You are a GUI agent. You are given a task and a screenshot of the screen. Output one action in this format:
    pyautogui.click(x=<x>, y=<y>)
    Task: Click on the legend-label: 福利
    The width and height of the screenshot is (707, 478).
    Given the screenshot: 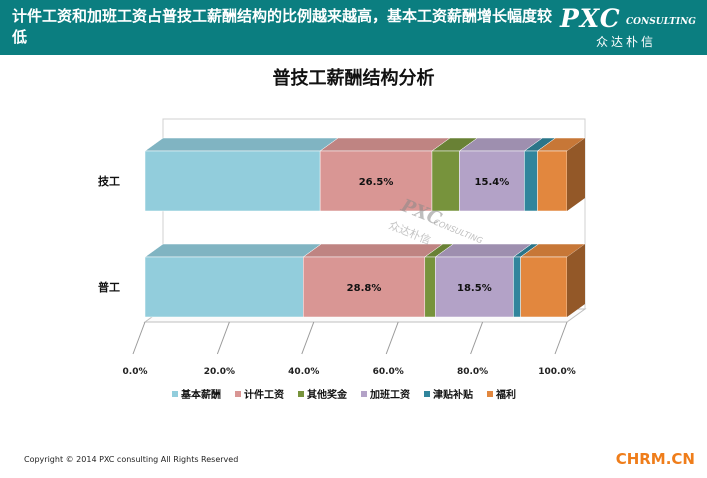 What is the action you would take?
    pyautogui.click(x=505, y=394)
    